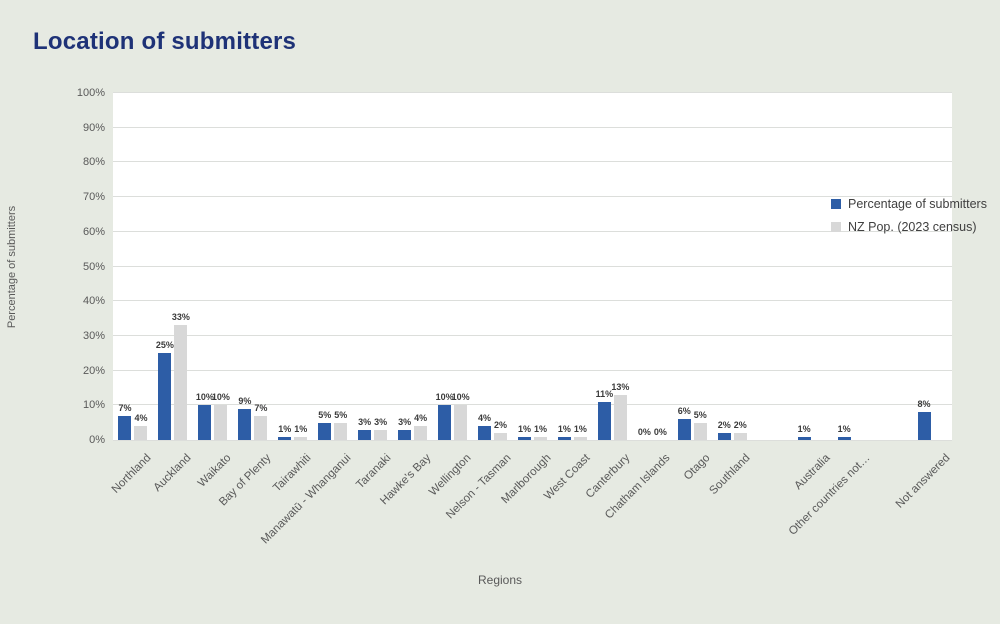 The image size is (1000, 624). Describe the element at coordinates (684, 411) in the screenshot. I see `data-label: 6%` at that location.